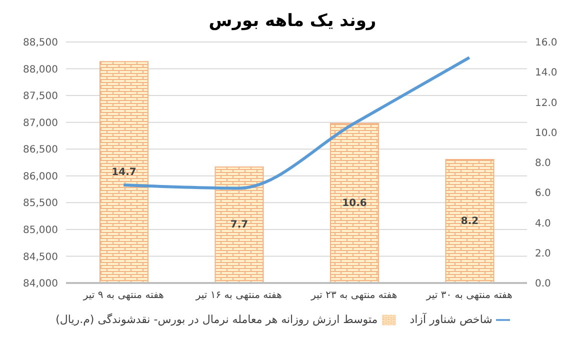  I want to click on y-tick-label: 87,000, so click(40, 123).